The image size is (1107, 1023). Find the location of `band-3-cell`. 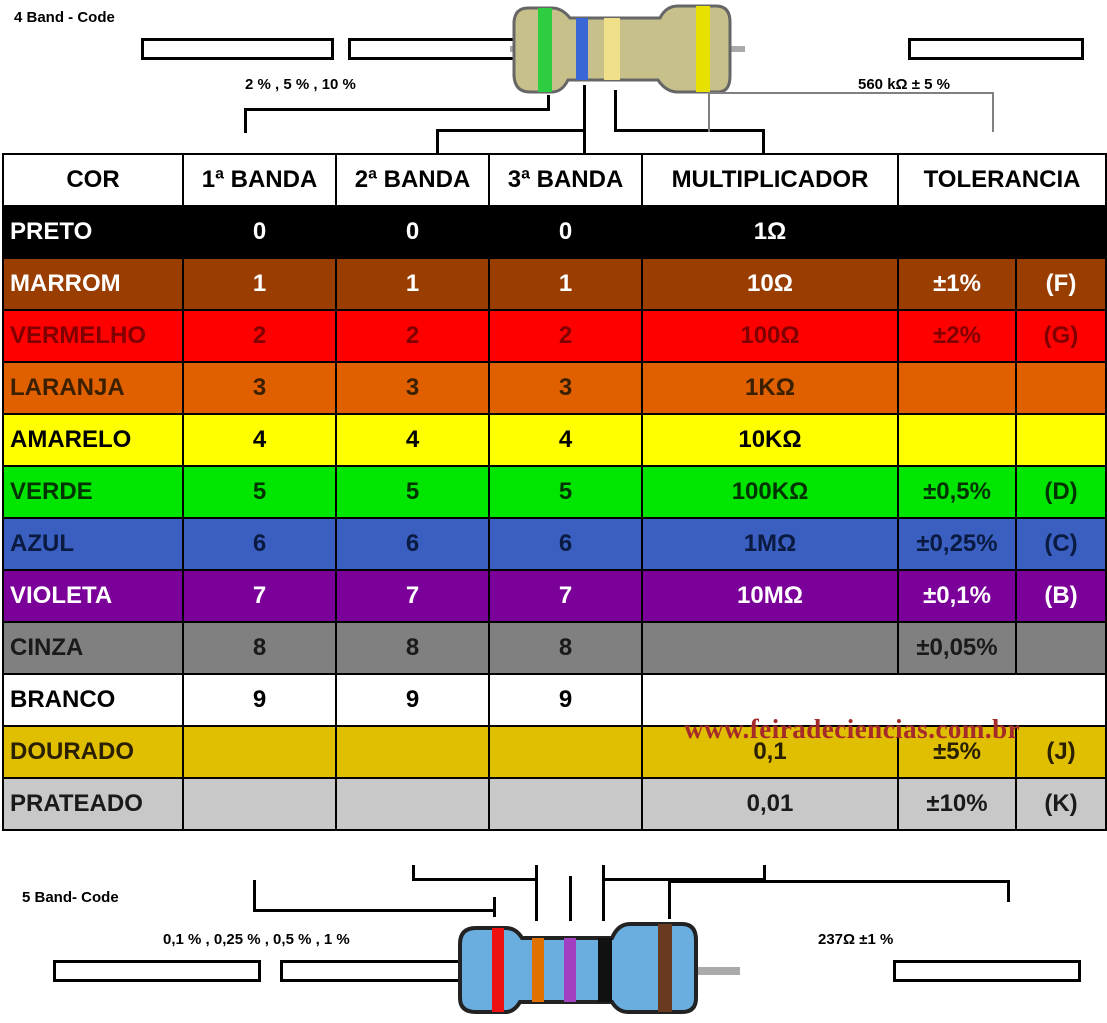

band-3-cell is located at coordinates (565, 804).